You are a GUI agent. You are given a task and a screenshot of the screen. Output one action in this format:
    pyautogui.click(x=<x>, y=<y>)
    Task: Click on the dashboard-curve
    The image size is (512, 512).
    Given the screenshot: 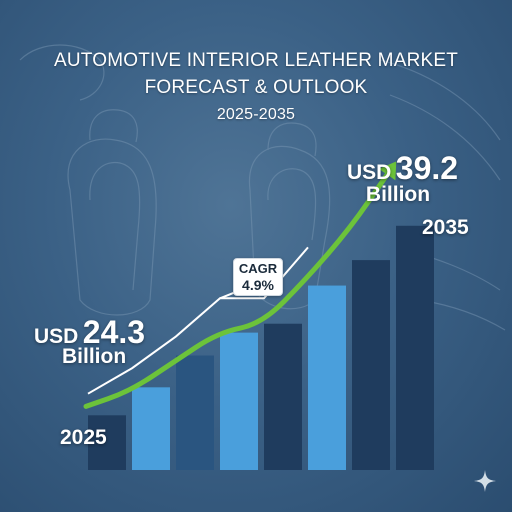 What is the action you would take?
    pyautogui.click(x=440, y=120)
    